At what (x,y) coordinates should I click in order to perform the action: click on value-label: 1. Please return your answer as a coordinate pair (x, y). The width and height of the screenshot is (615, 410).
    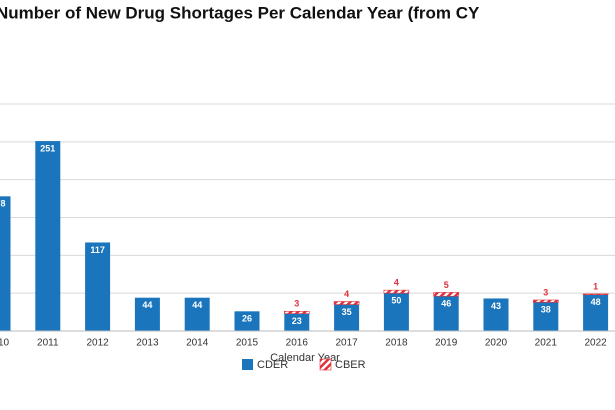
    Looking at the image, I should click on (595, 286).